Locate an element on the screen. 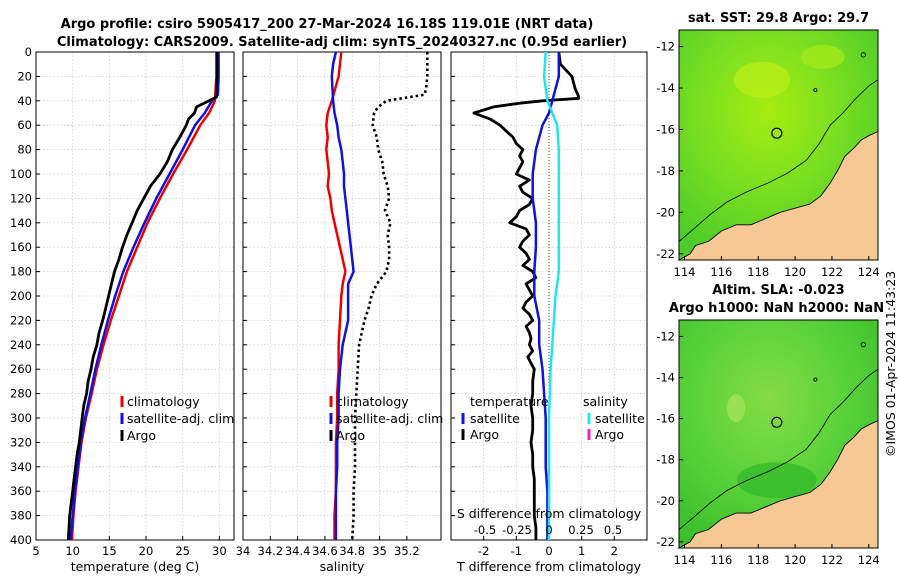 This screenshot has height=580, width=900. legend-label: climatology is located at coordinates (163, 401).